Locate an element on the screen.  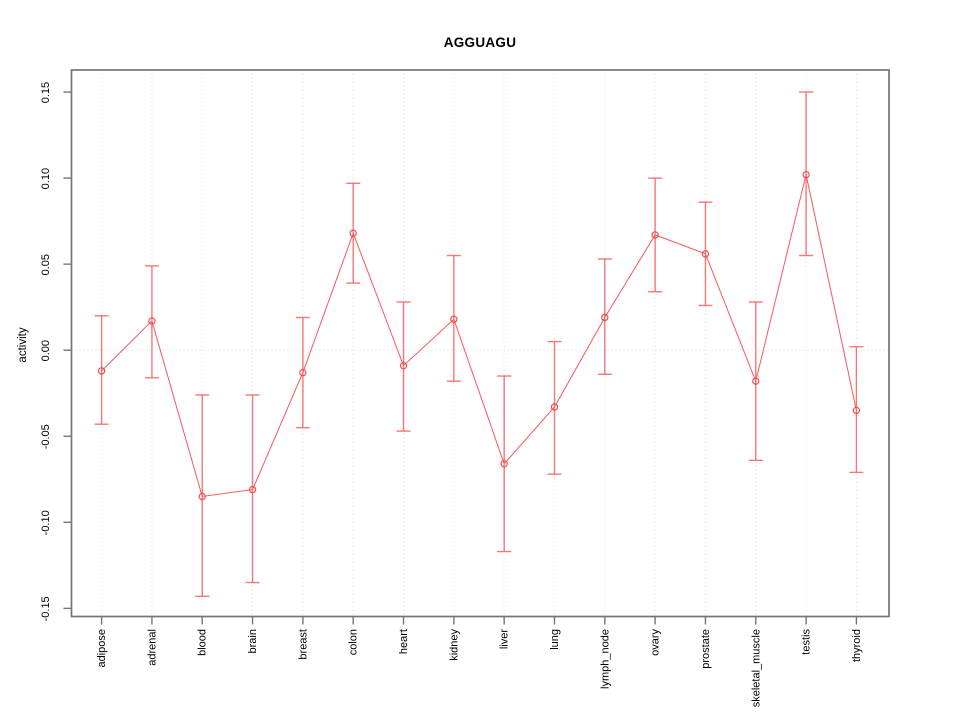
y-tick-label: 0.05 is located at coordinates (46, 264).